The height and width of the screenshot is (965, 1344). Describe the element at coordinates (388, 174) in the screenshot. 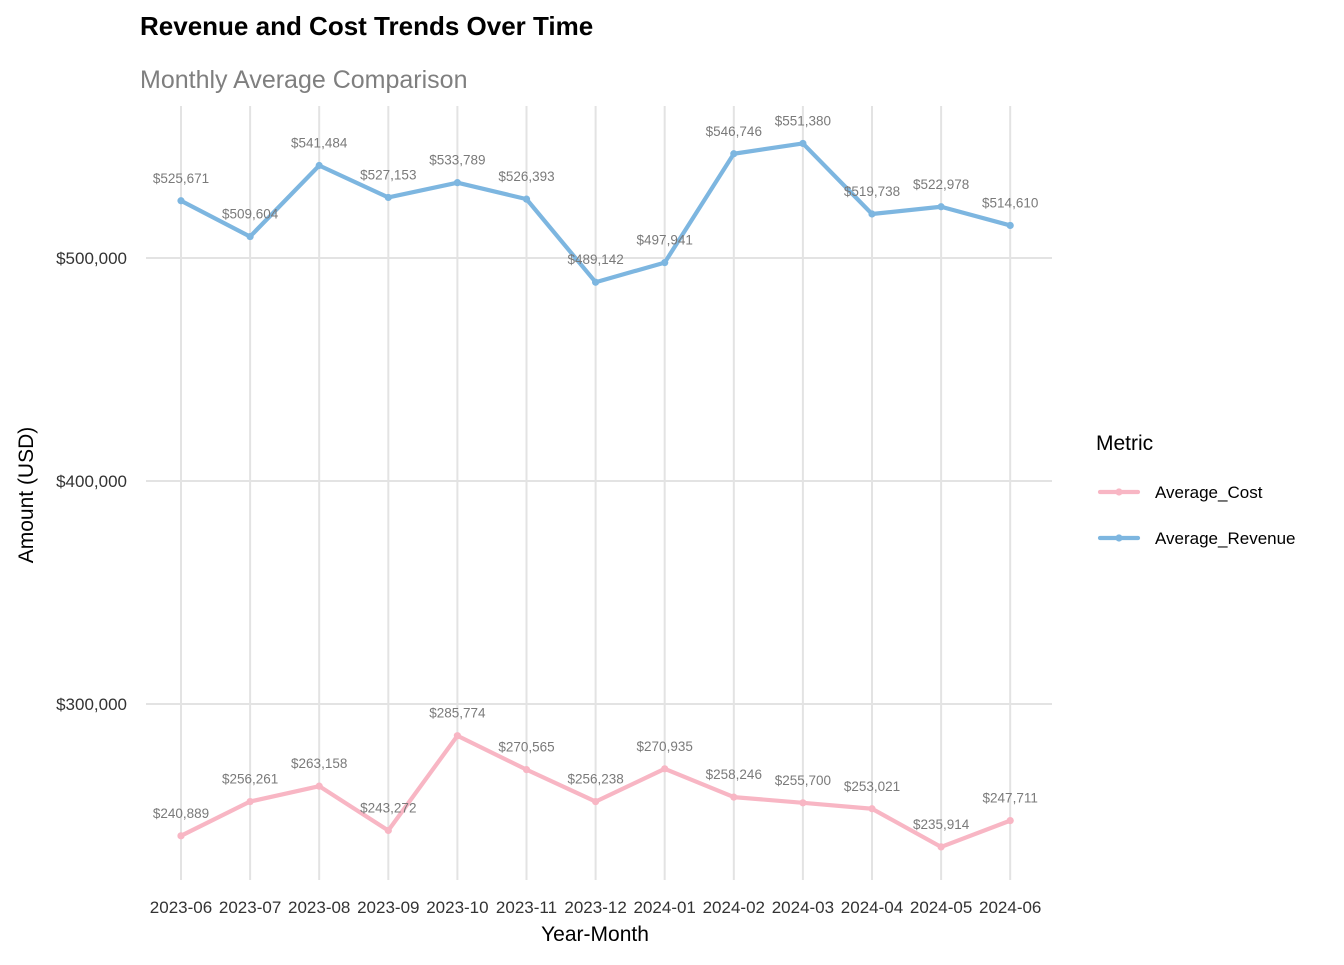

I see `data-label: $527,153` at that location.